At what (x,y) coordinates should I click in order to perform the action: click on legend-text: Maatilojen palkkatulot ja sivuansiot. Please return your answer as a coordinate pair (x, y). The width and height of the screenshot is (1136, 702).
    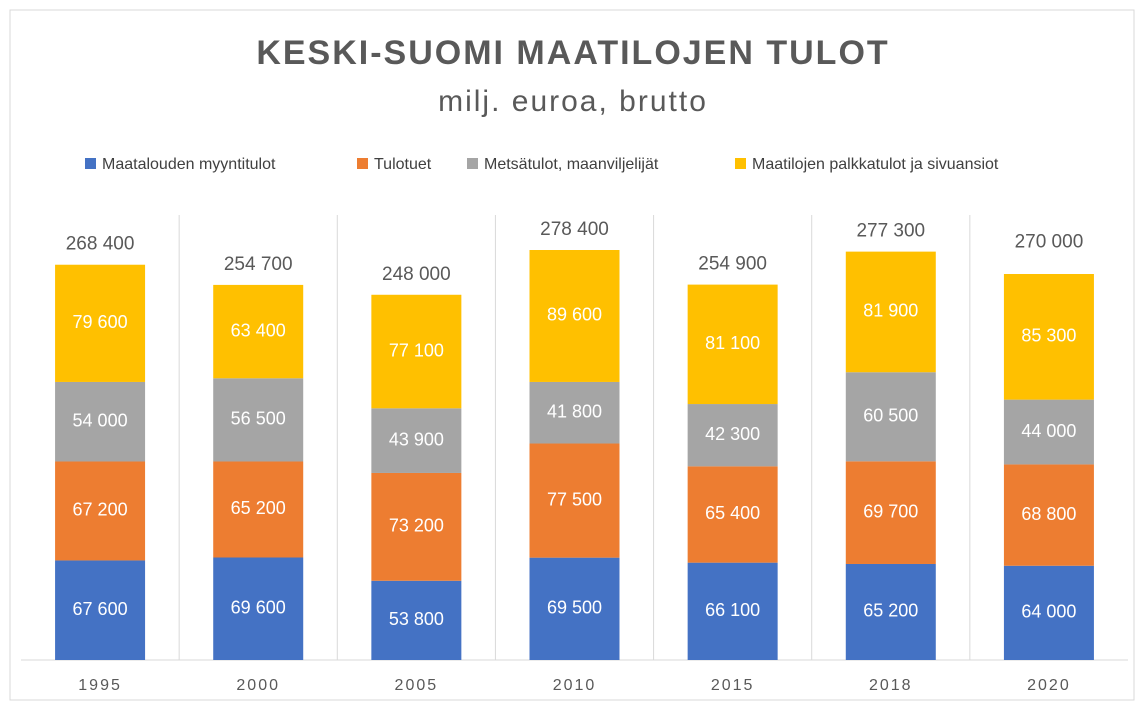
    Looking at the image, I should click on (875, 164).